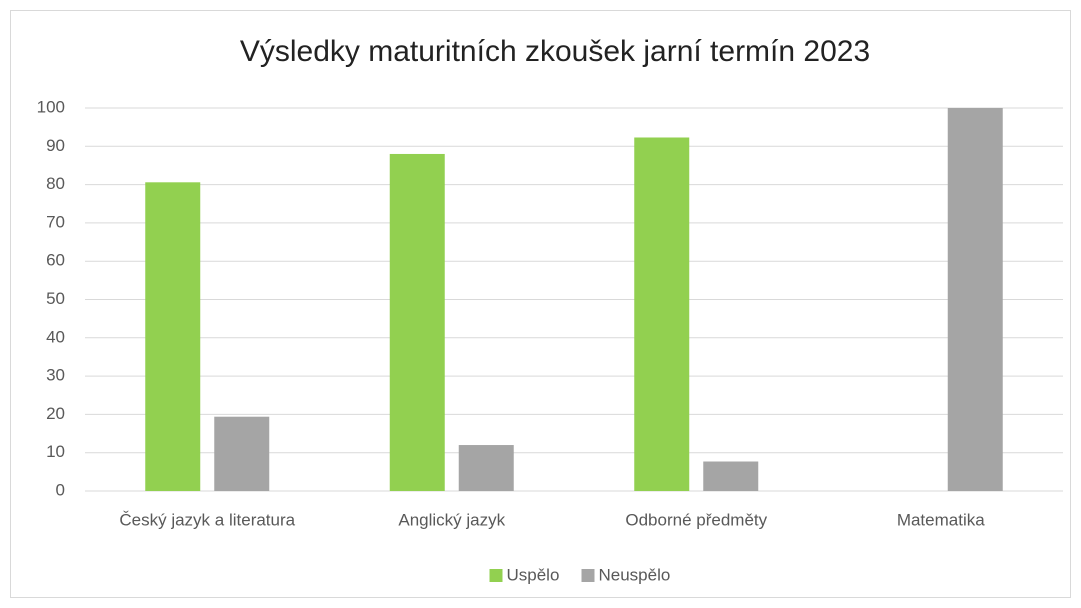  What do you see at coordinates (533, 574) in the screenshot?
I see `legend-label: Uspělo` at bounding box center [533, 574].